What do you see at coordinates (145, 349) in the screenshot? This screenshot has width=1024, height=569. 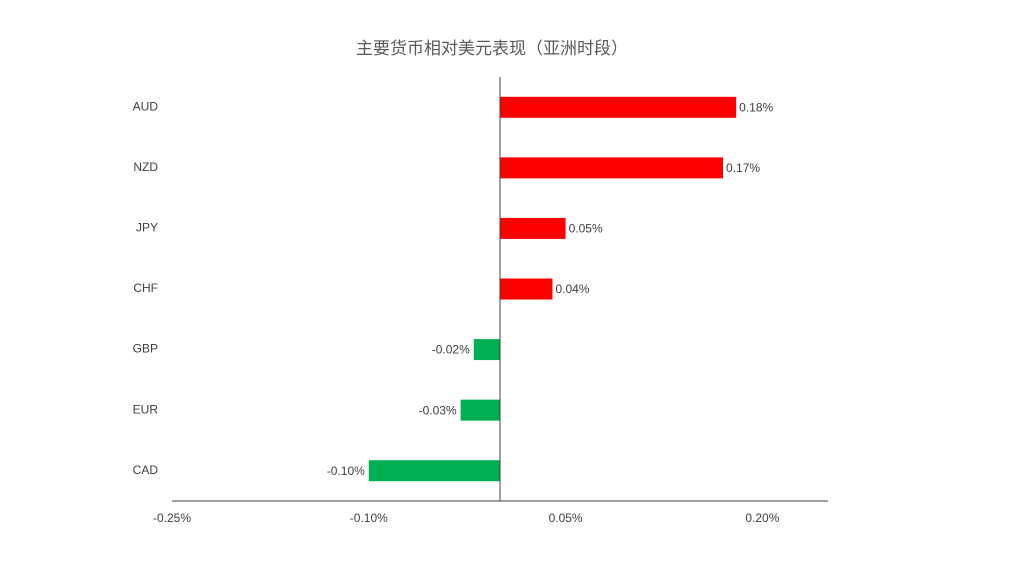 I see `y-tick-label: GBP` at bounding box center [145, 349].